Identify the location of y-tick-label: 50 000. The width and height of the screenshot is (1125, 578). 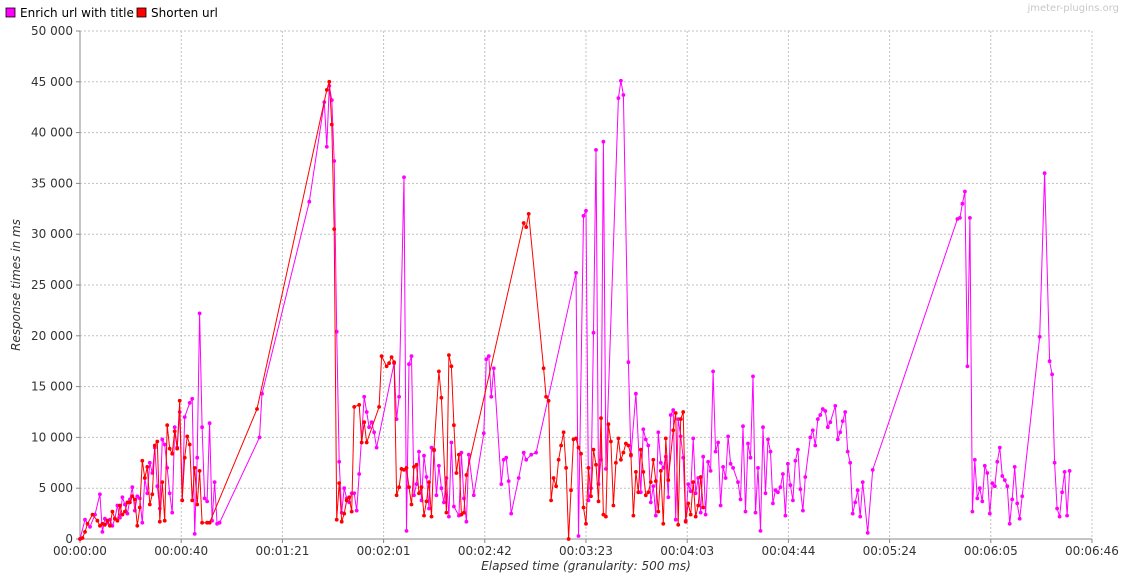
(52, 31).